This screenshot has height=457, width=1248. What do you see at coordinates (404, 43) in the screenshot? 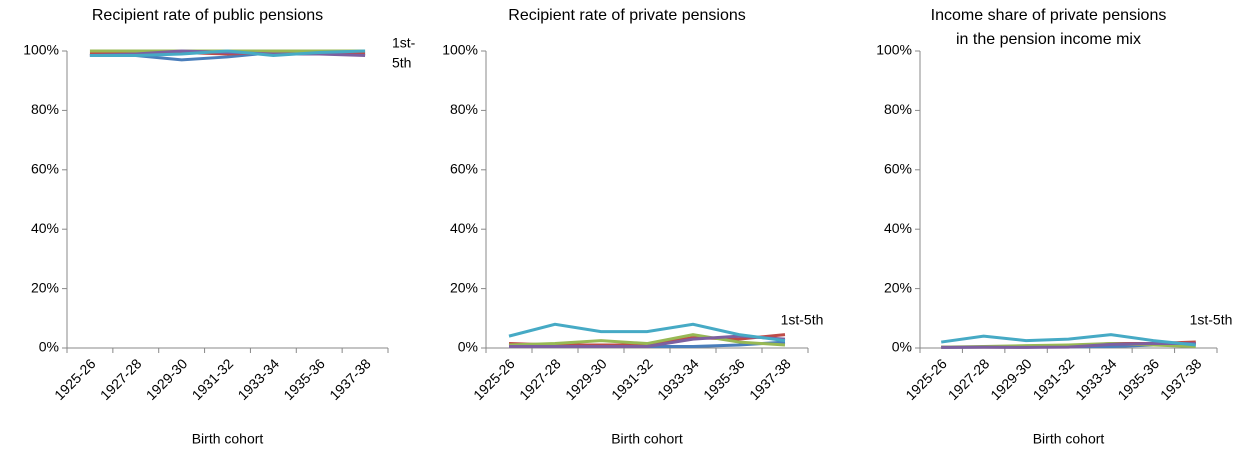
I see `annotation: 1st-` at bounding box center [404, 43].